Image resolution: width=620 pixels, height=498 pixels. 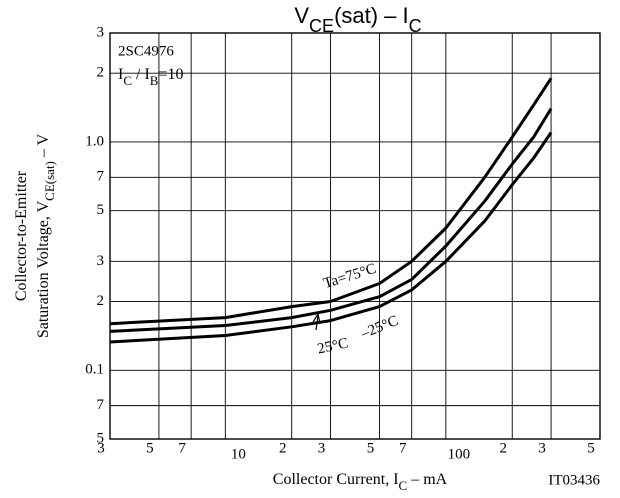 What do you see at coordinates (127, 80) in the screenshot?
I see `condition-part: C` at bounding box center [127, 80].